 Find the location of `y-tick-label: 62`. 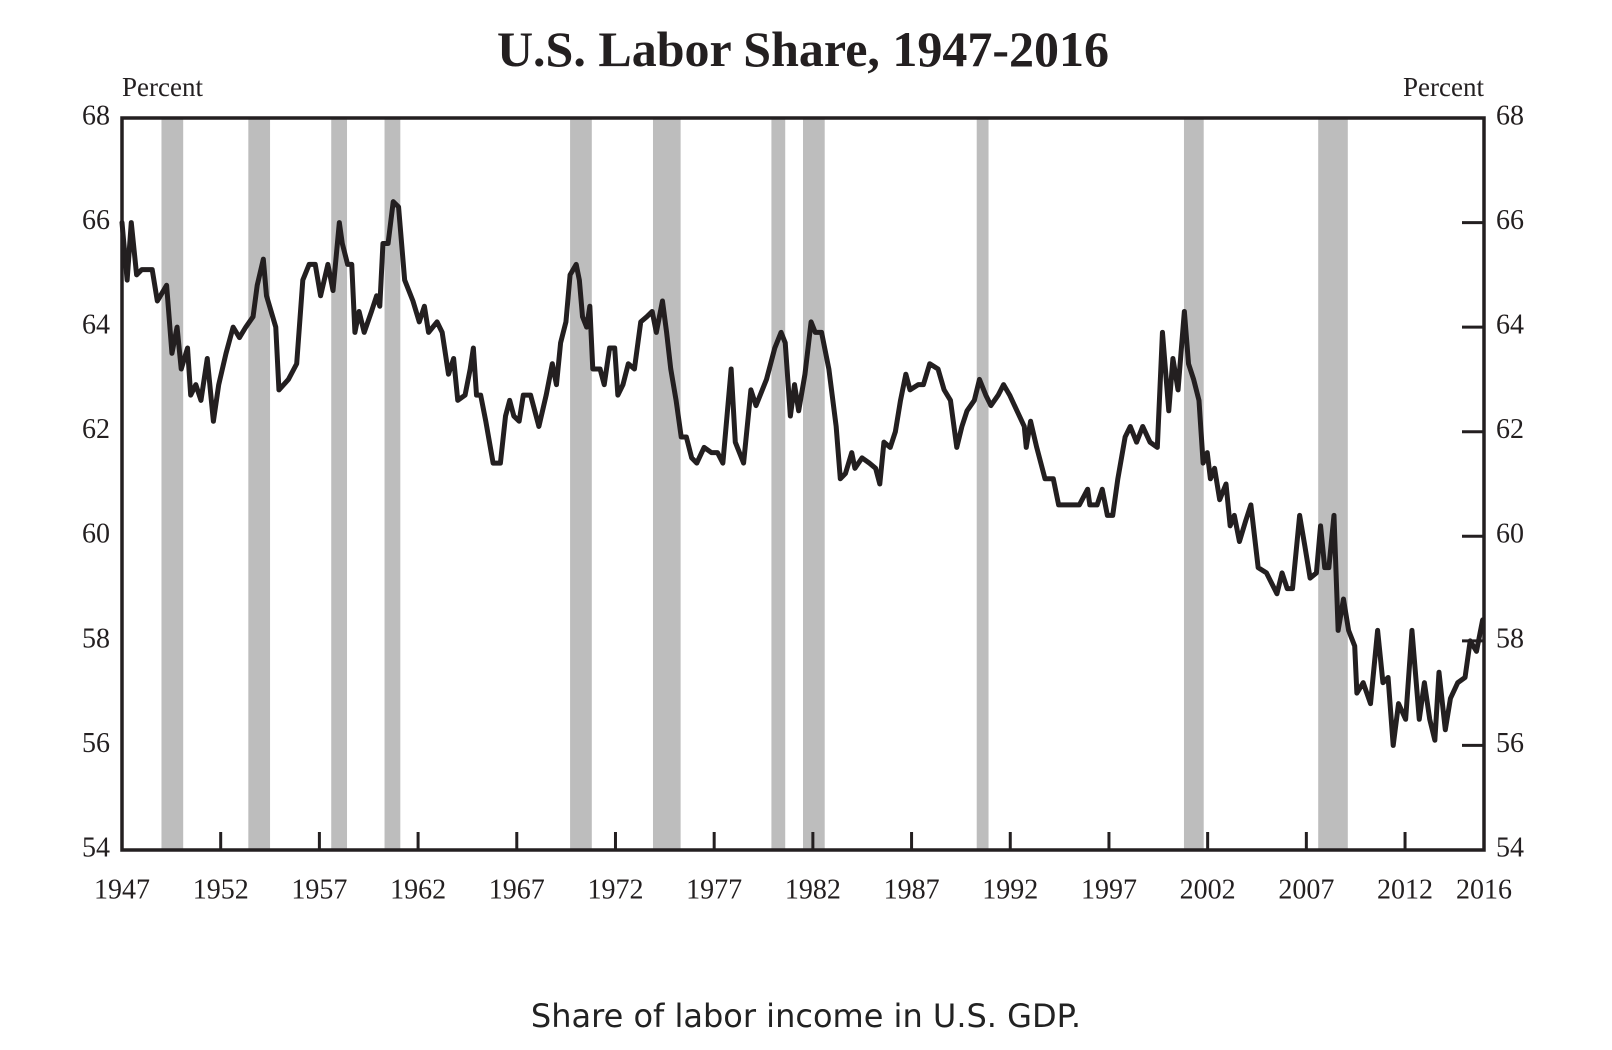

y-tick-label: 62 is located at coordinates (96, 429).